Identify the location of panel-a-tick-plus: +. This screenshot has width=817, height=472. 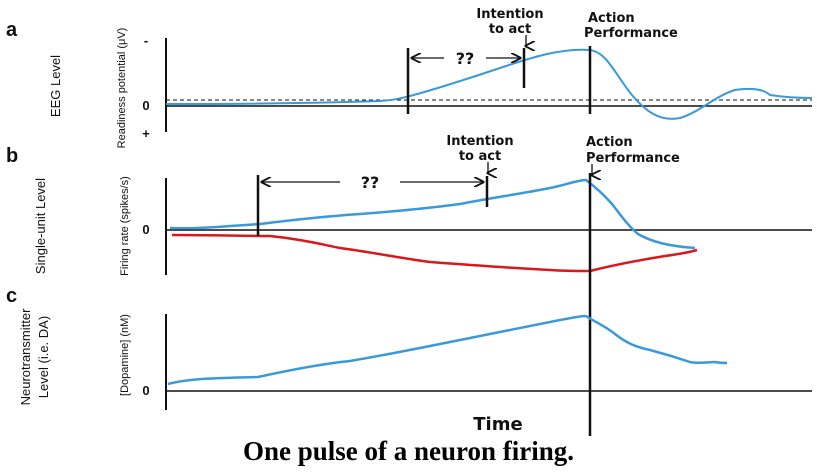
(146, 133).